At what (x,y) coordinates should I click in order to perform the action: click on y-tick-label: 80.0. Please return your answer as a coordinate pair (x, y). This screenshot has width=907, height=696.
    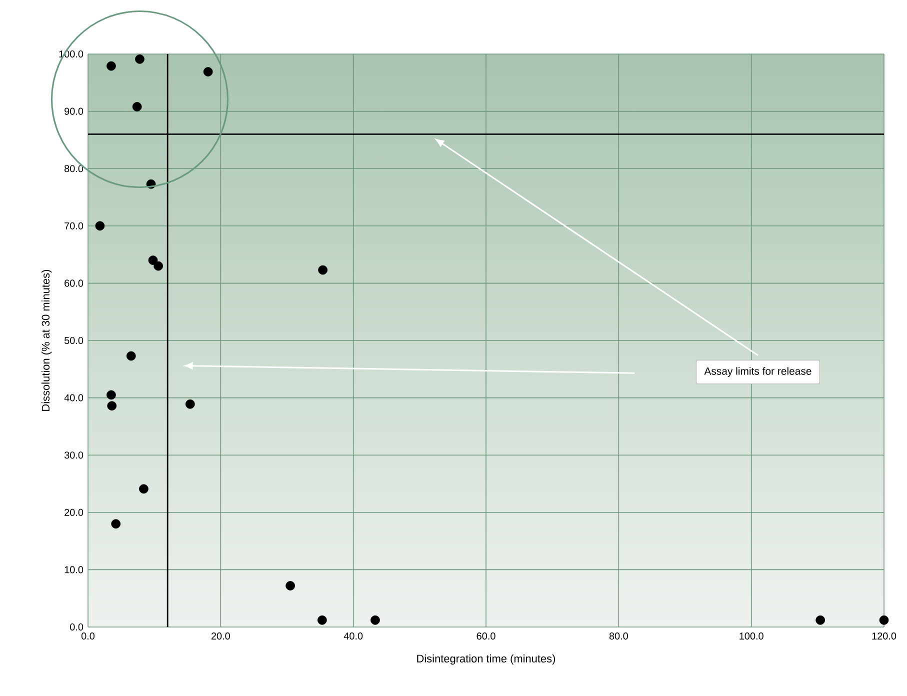
    Looking at the image, I should click on (74, 168).